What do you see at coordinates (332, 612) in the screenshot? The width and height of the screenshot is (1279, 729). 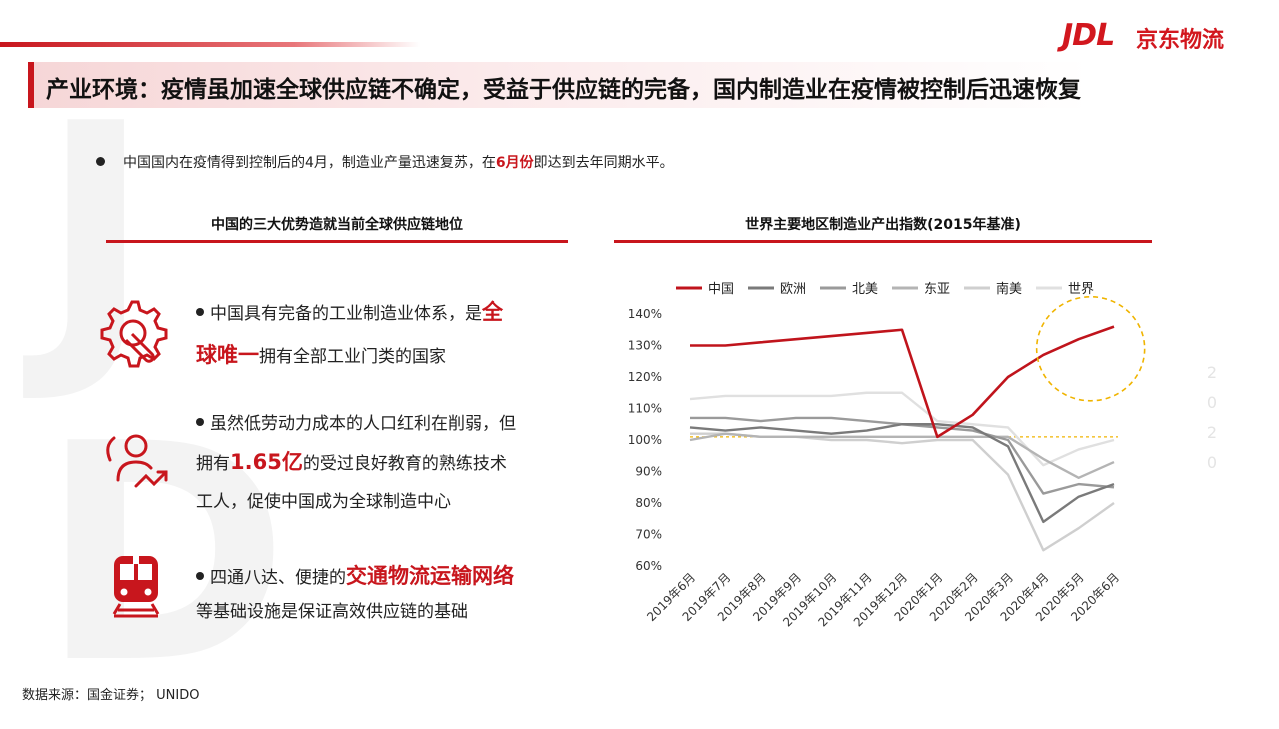 I see `item3-line2: 等基础设施是保证高效供应链的基础` at bounding box center [332, 612].